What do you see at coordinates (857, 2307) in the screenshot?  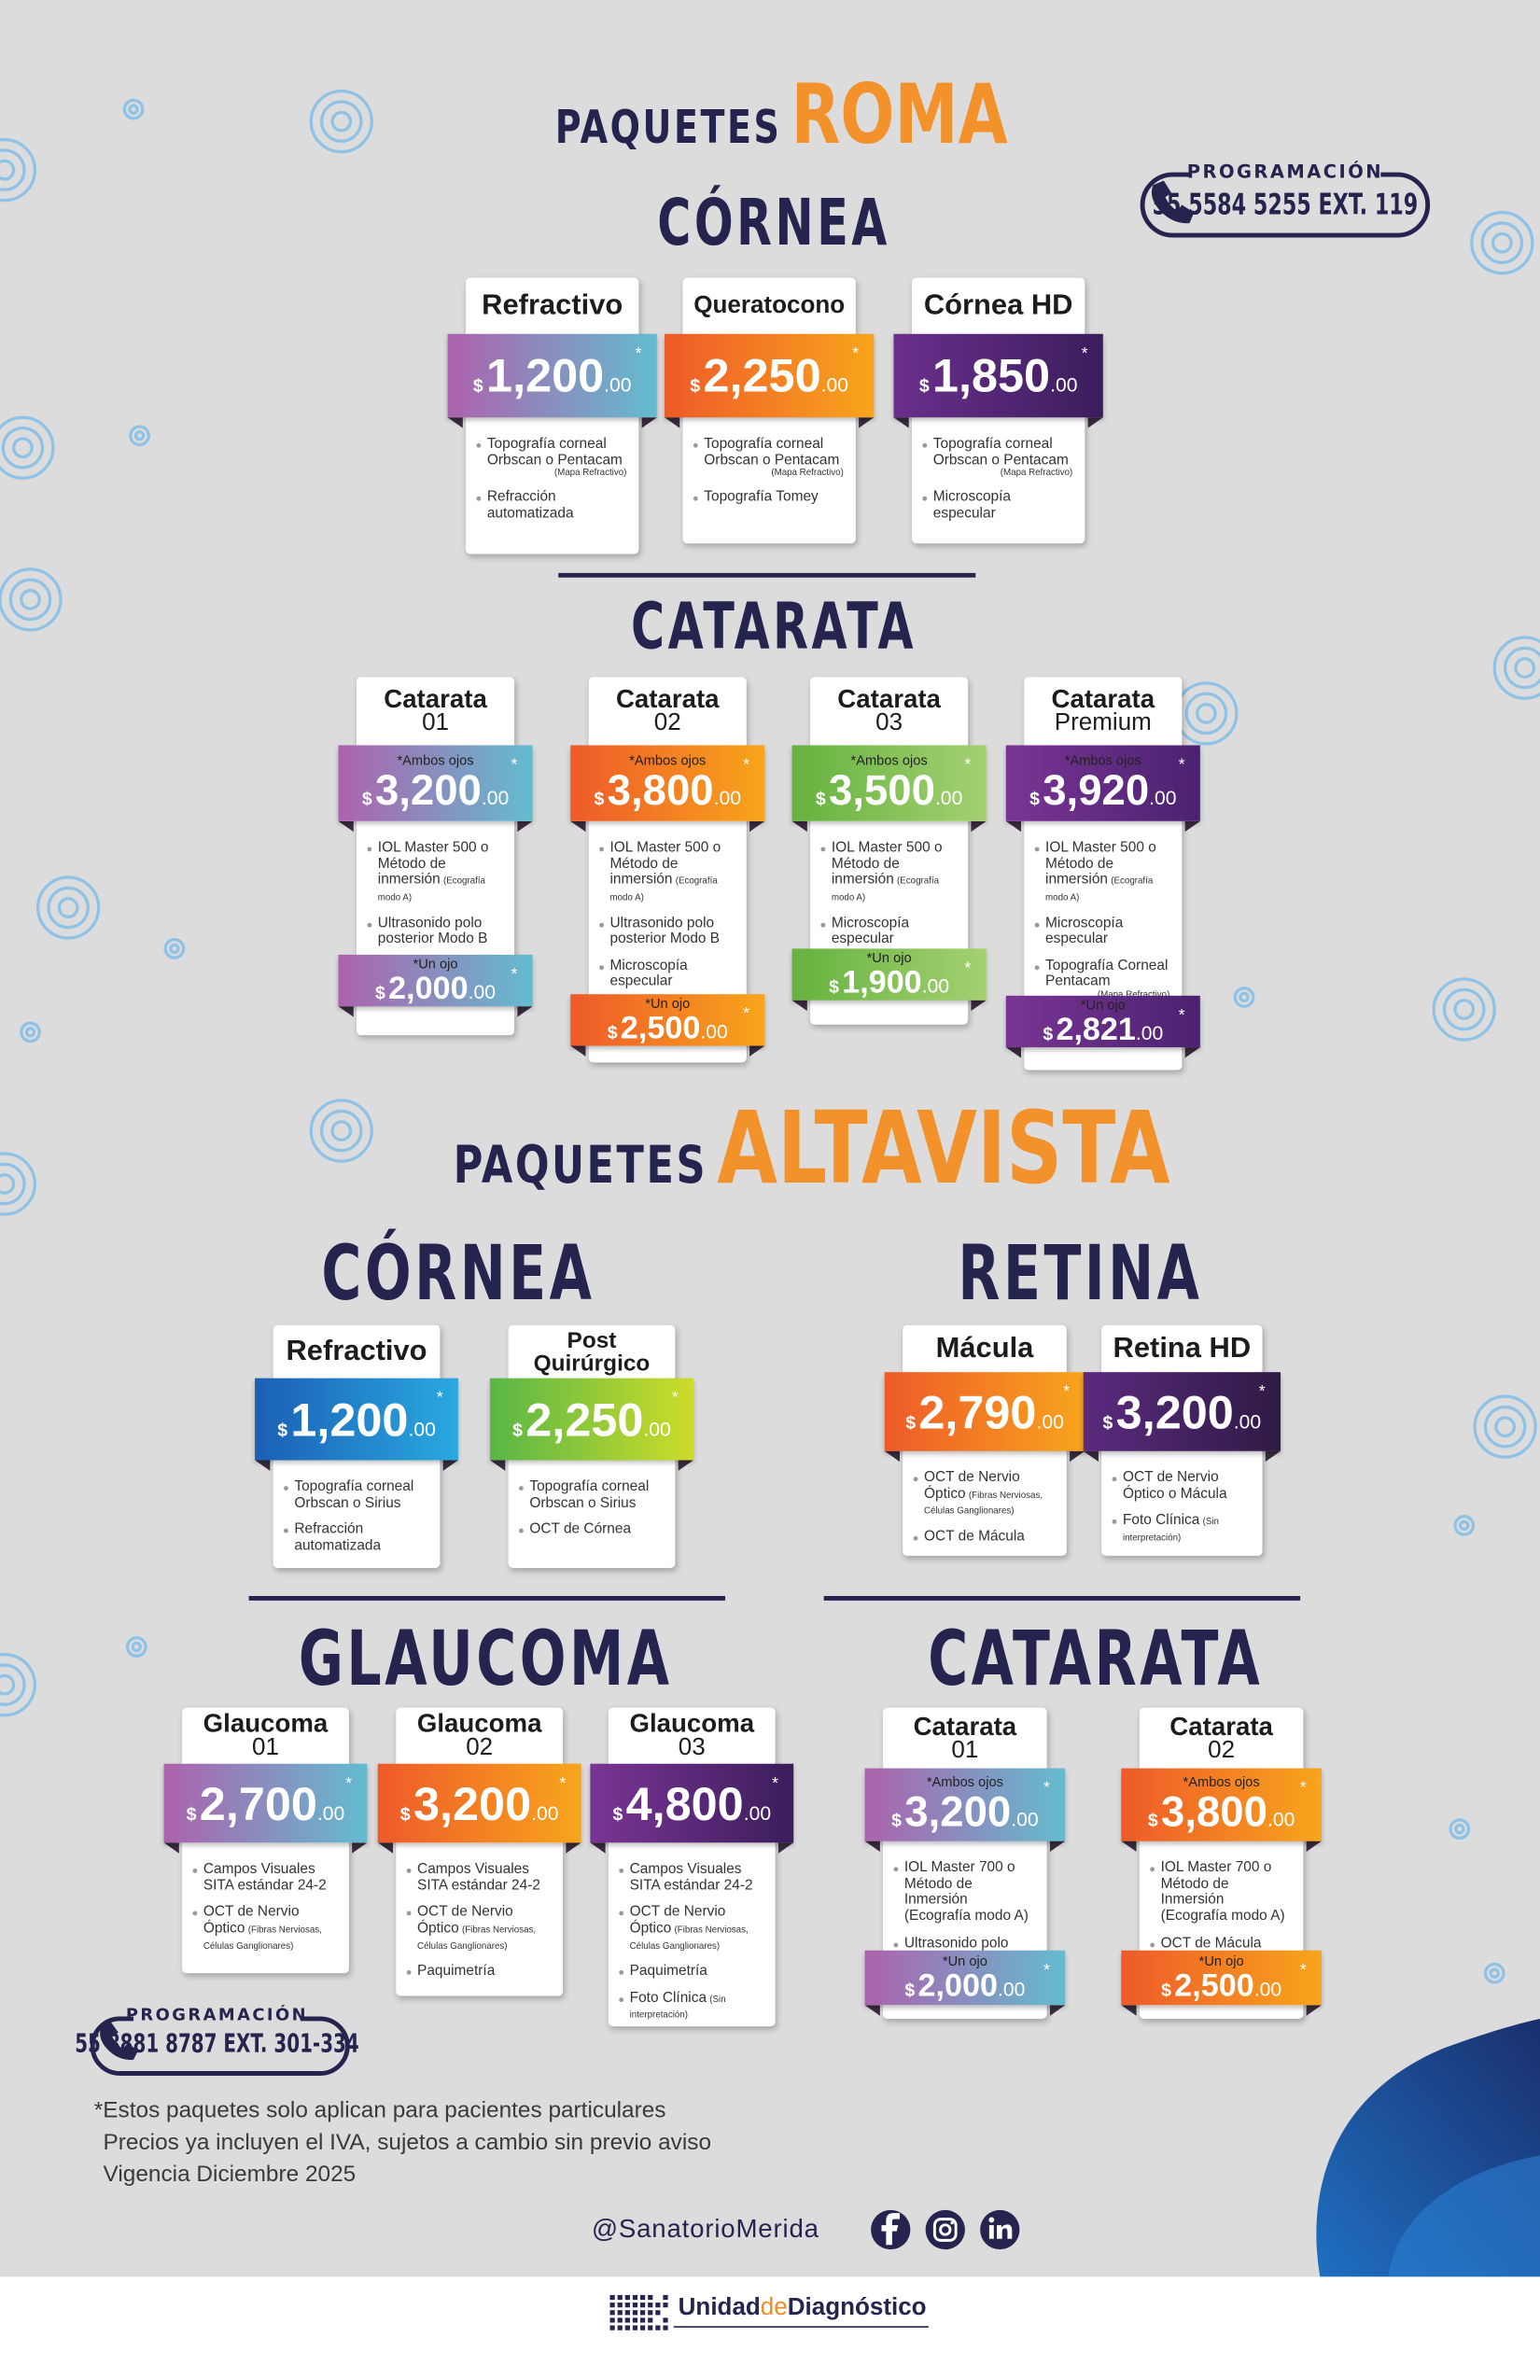 I see `logo-part: Diagnóstico` at bounding box center [857, 2307].